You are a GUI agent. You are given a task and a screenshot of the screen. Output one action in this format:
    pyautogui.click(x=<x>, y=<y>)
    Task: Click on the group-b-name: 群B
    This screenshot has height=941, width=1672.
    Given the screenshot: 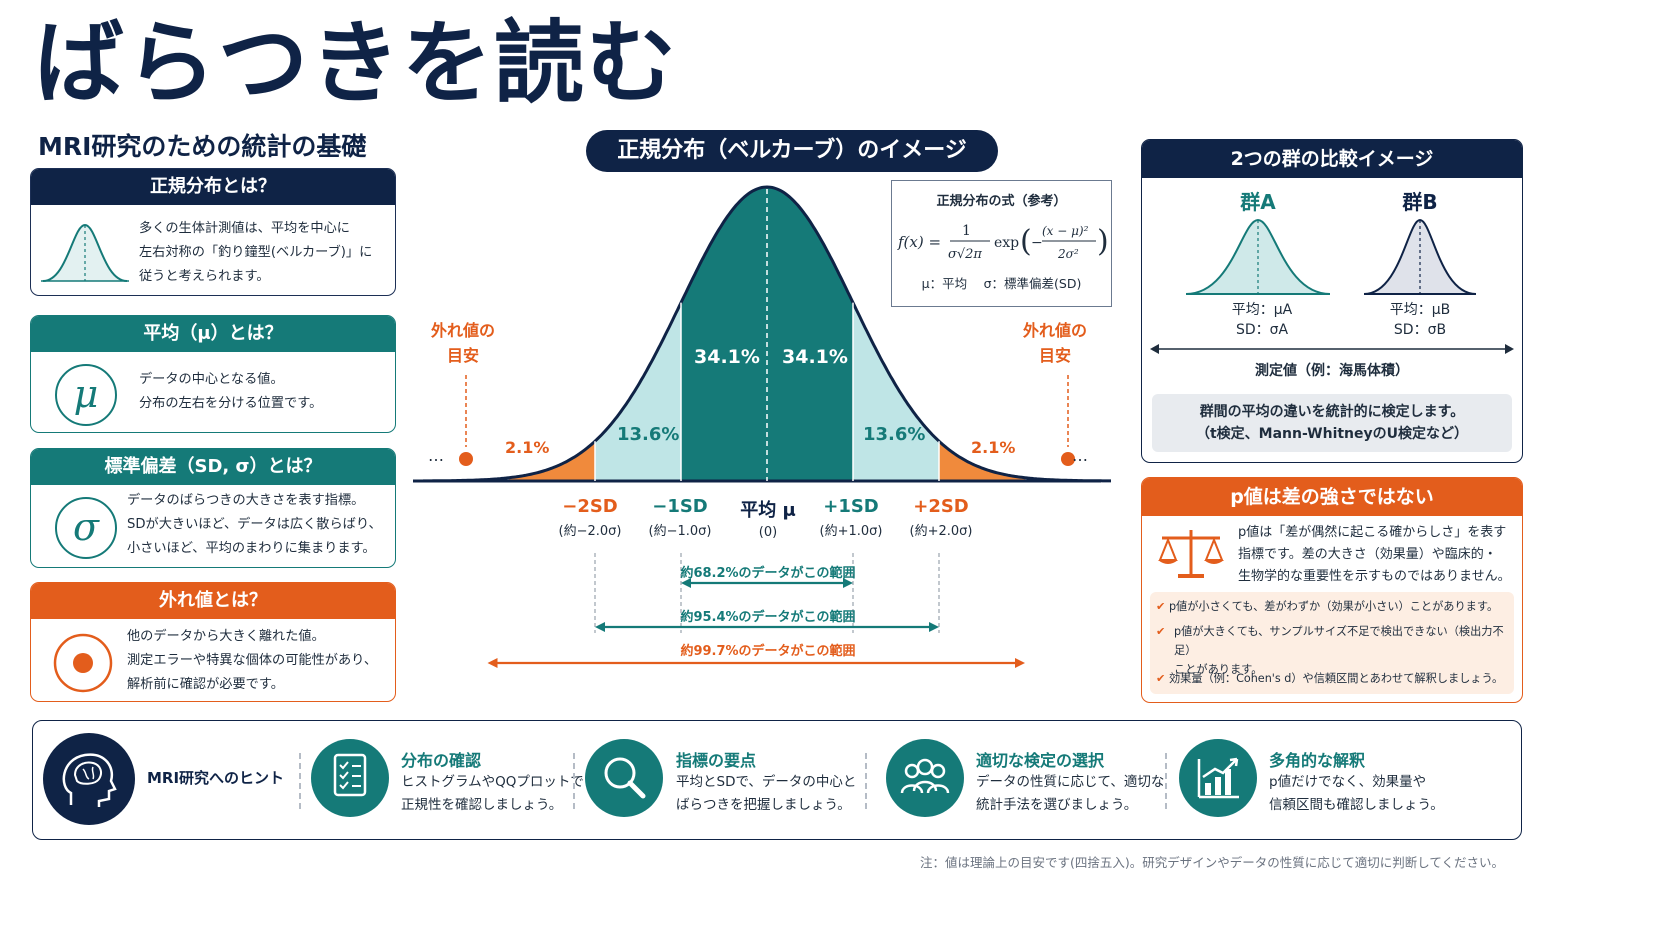 What is the action you would take?
    pyautogui.click(x=1420, y=202)
    